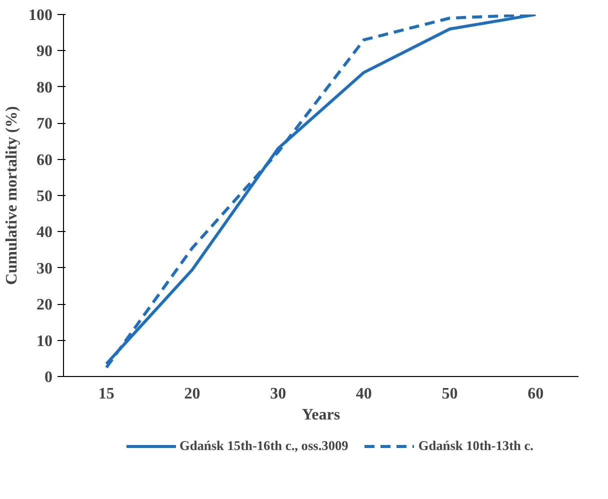 The width and height of the screenshot is (608, 499). Describe the element at coordinates (44, 305) in the screenshot. I see `y-tick-label: 20` at that location.